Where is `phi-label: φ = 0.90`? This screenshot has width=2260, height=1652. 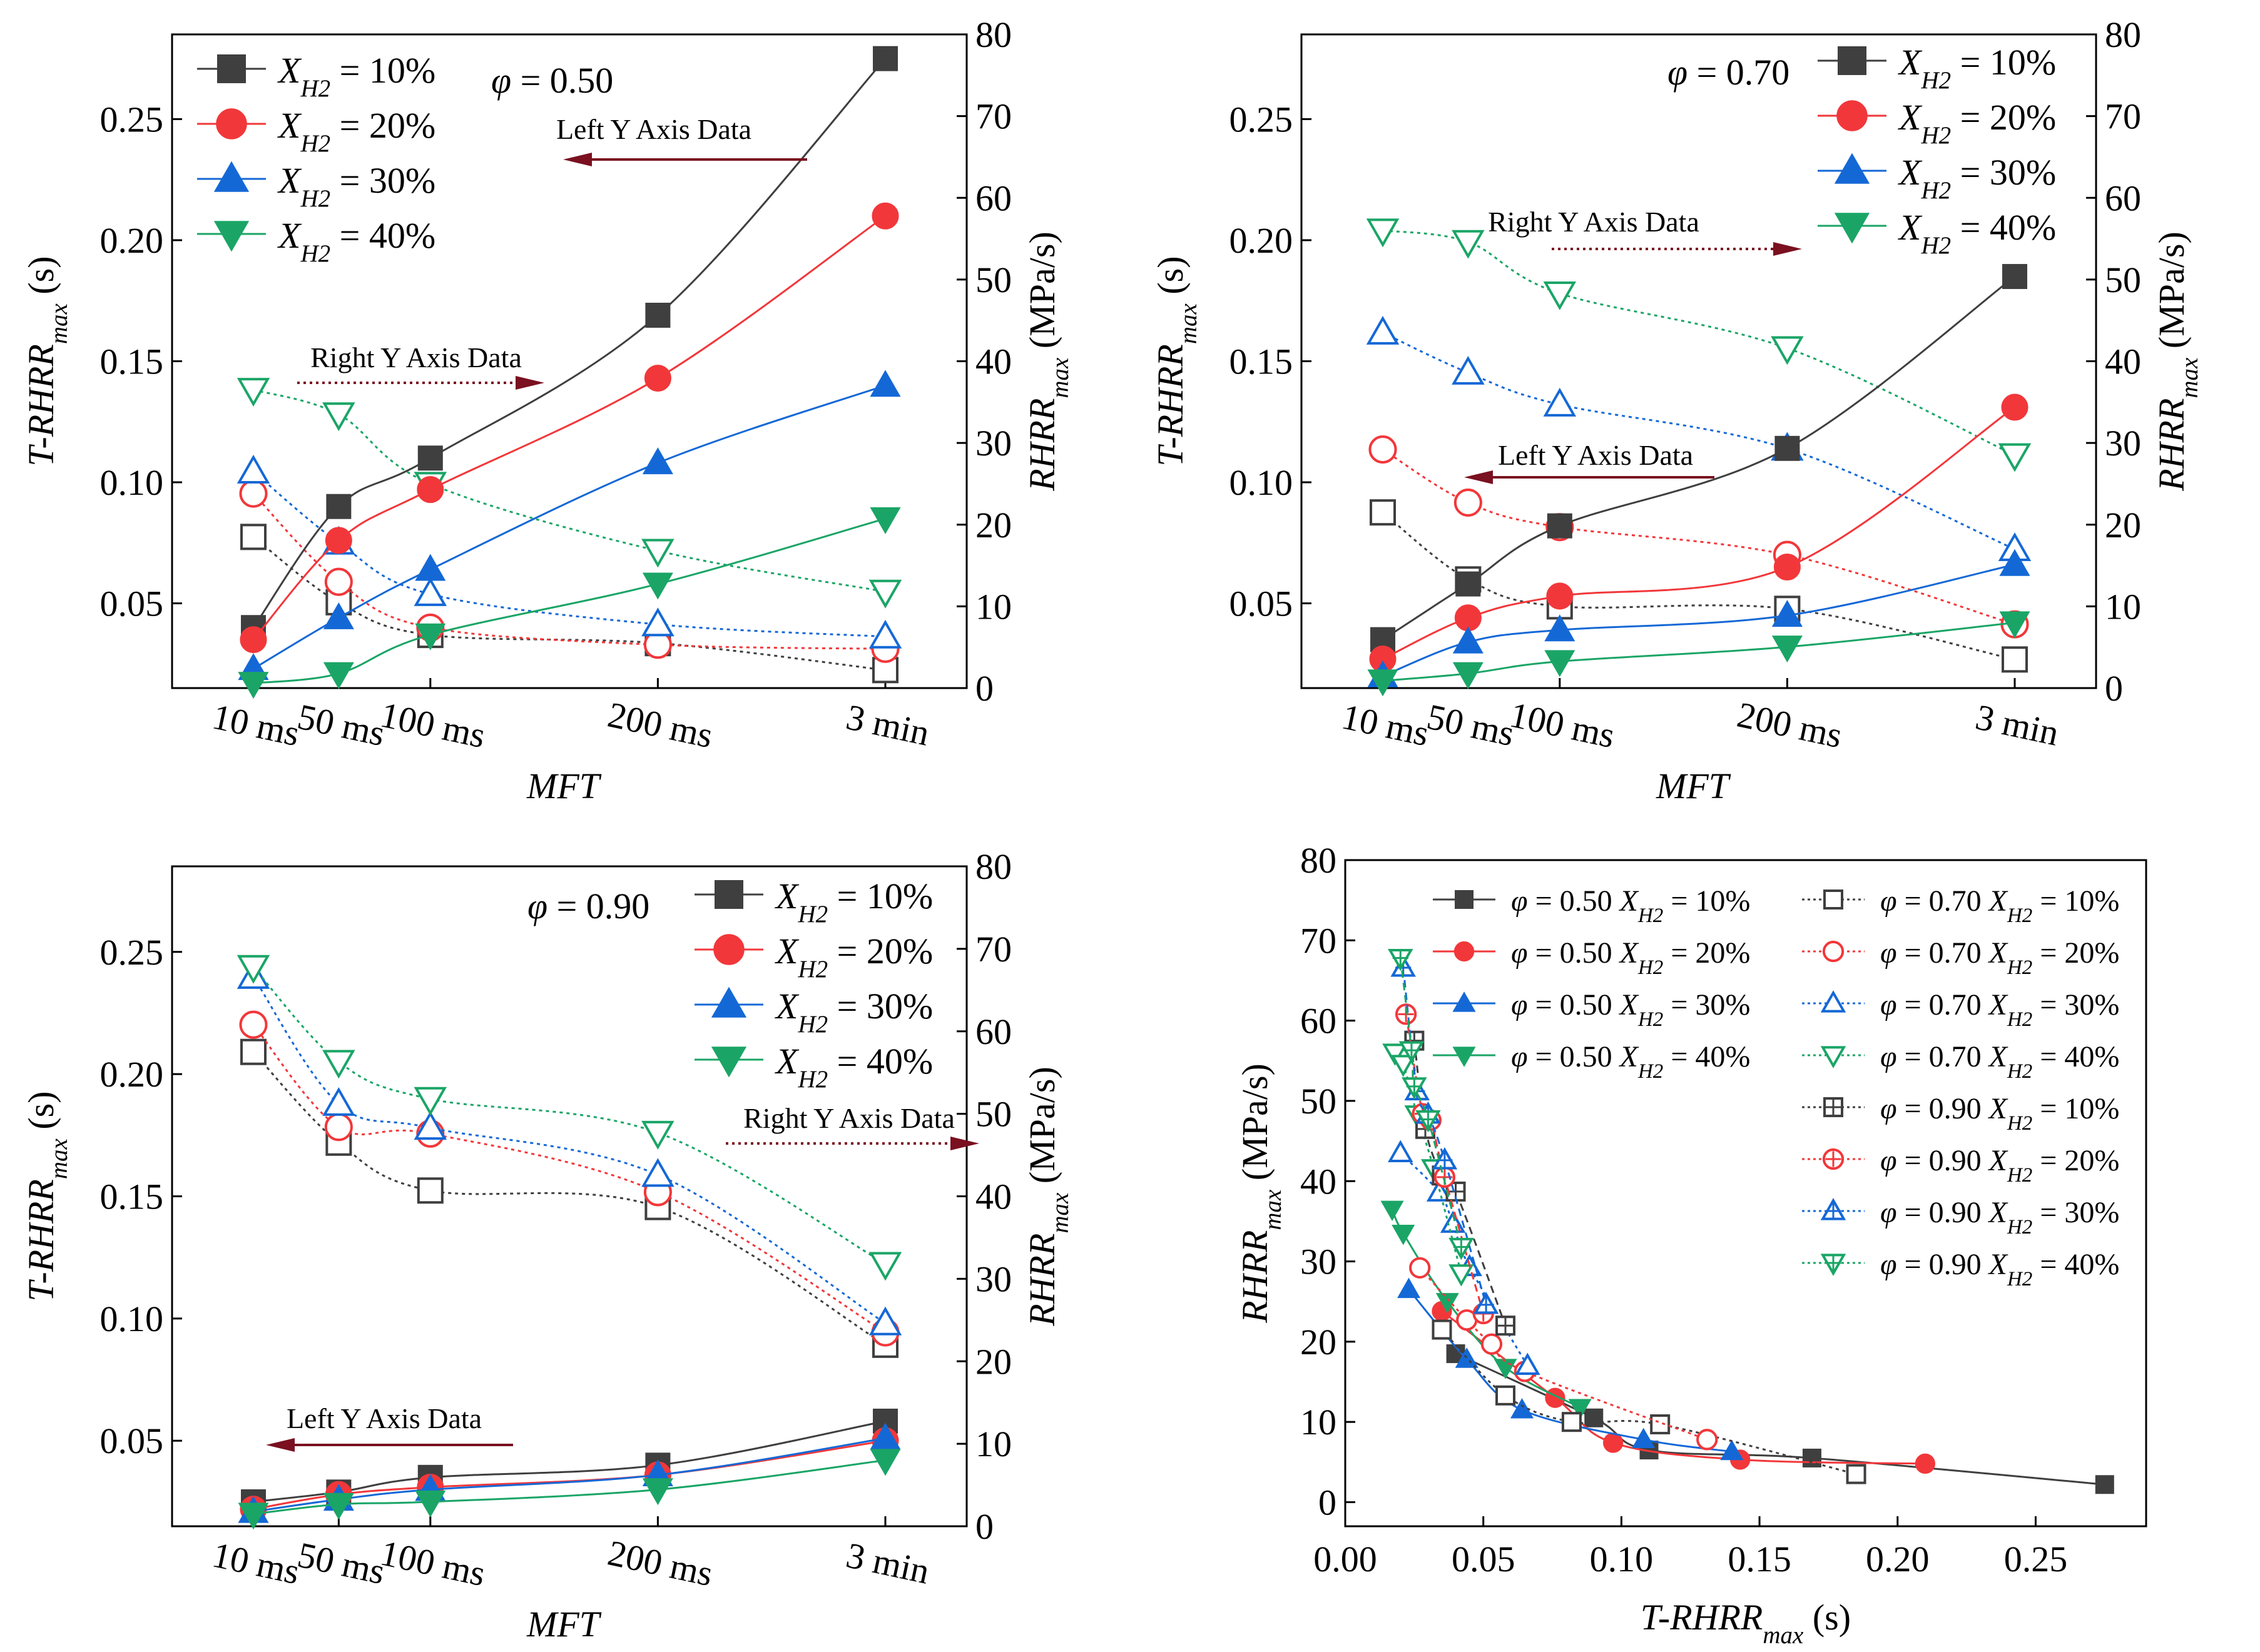 phi-label: φ = 0.90 is located at coordinates (588, 906).